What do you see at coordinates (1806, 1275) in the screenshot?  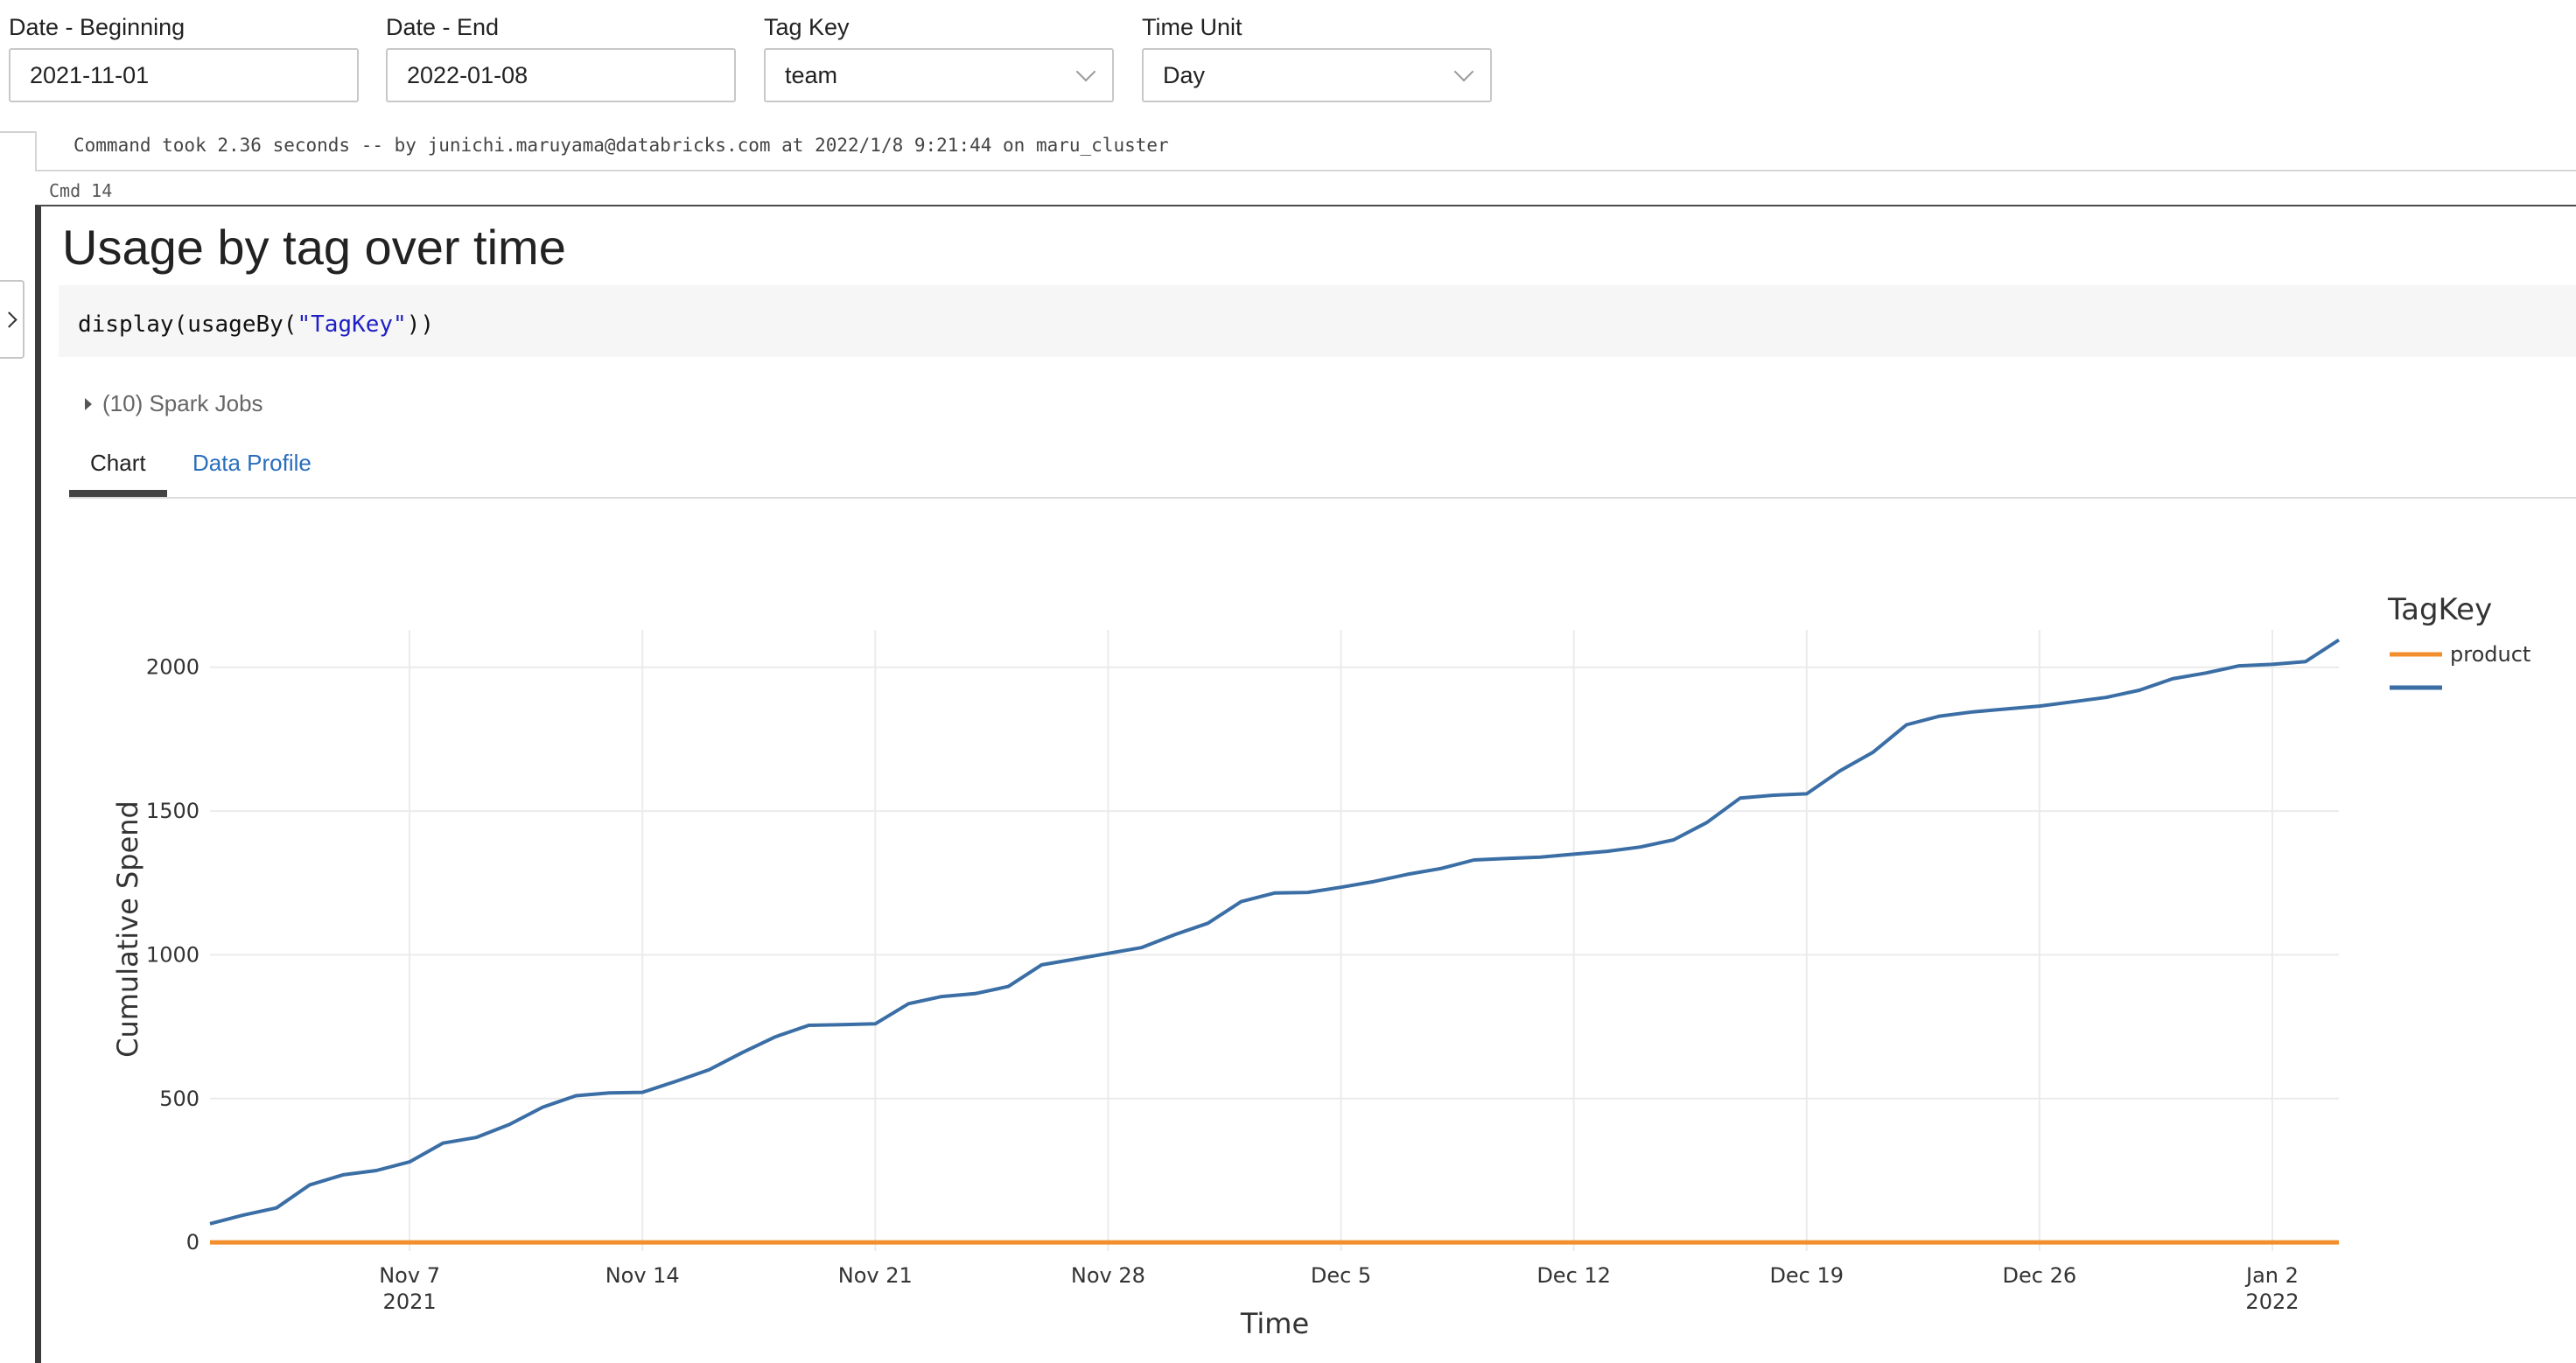 I see `x-tick-label: Dec 19` at bounding box center [1806, 1275].